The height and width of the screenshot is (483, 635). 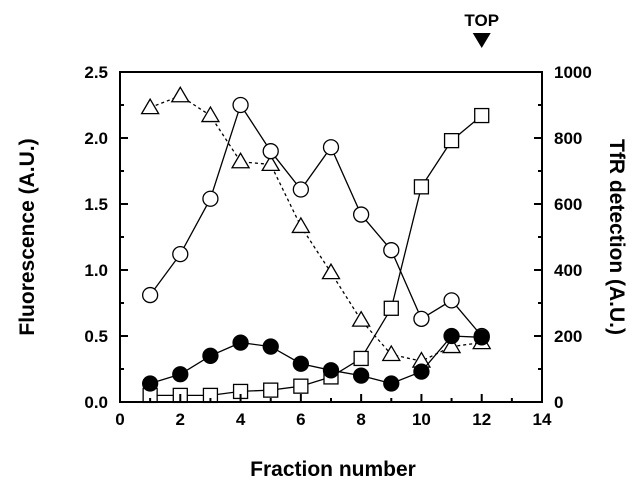 What do you see at coordinates (27, 236) in the screenshot?
I see `y-left-axis-title: Fluorescence (A.U.)` at bounding box center [27, 236].